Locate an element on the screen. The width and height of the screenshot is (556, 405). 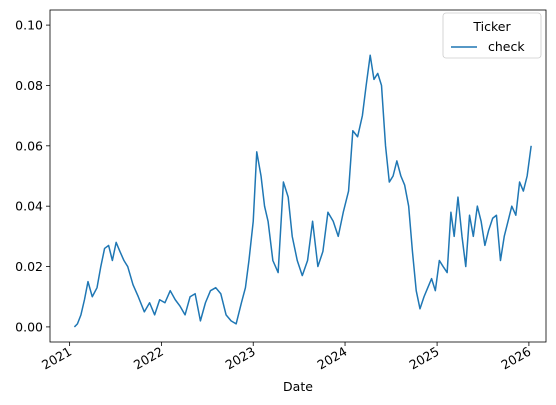
x-tick-label: 2025 is located at coordinates (424, 358).